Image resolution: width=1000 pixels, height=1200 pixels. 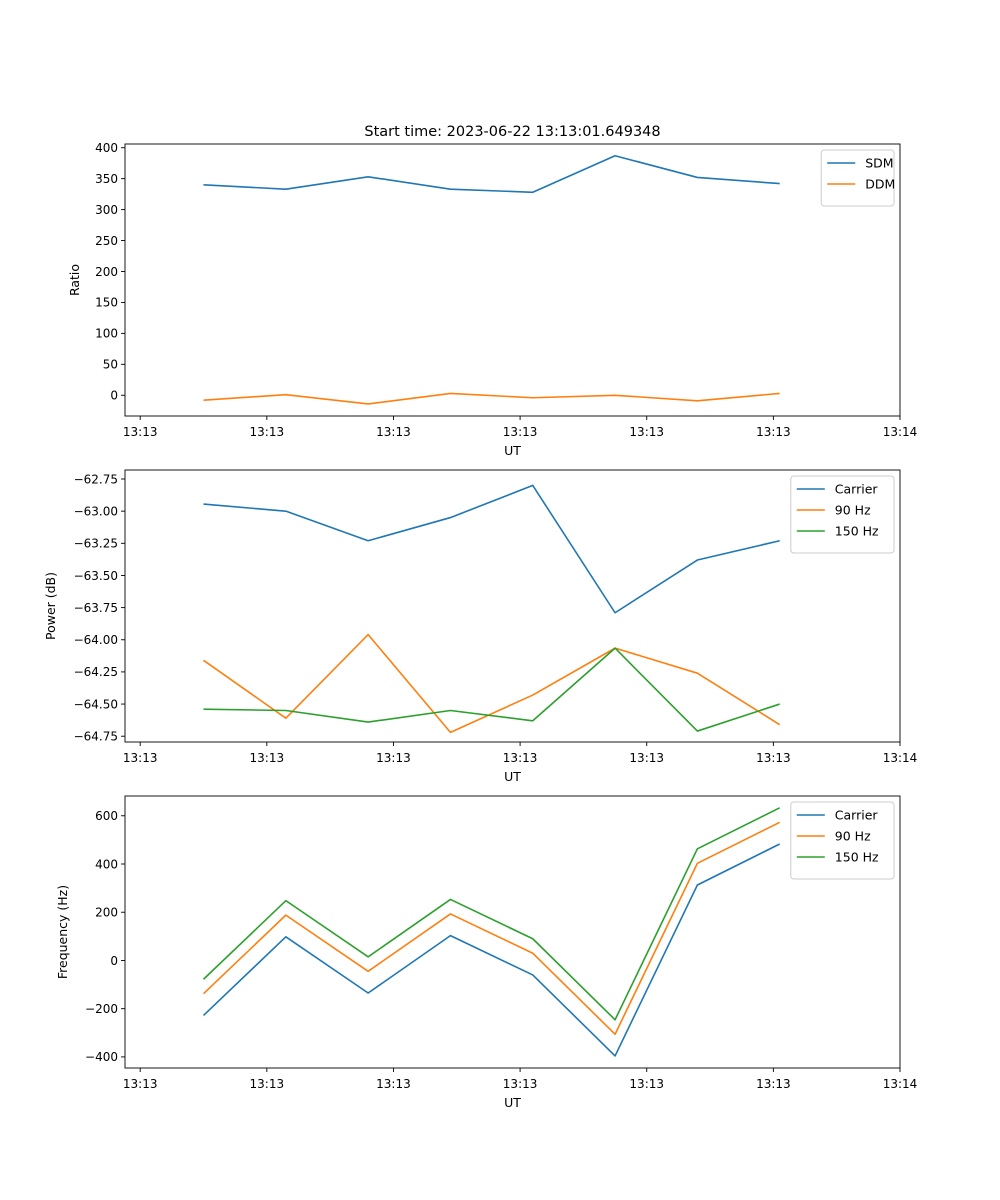 What do you see at coordinates (106, 210) in the screenshot?
I see `y-tick-label: 300` at bounding box center [106, 210].